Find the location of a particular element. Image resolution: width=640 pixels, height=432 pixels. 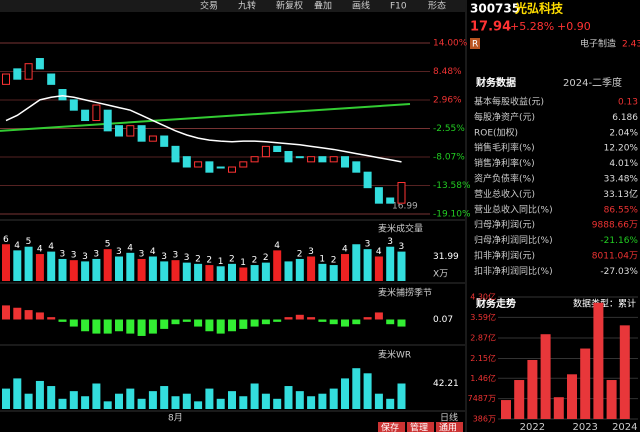

x-tick-label: 2023 is located at coordinates (584, 427).